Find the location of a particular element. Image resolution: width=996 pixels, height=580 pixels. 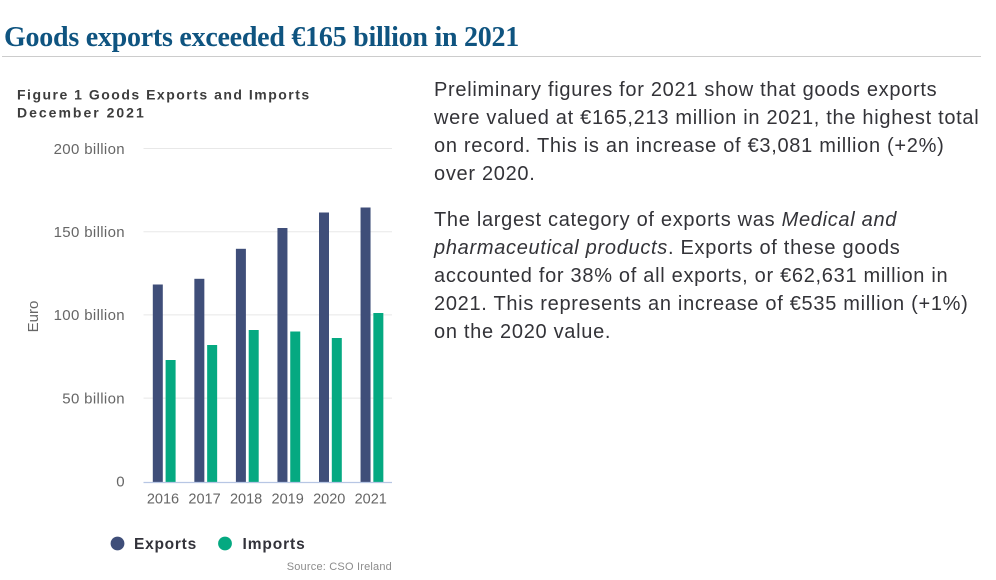

svg-text: 2020 is located at coordinates (329, 500).